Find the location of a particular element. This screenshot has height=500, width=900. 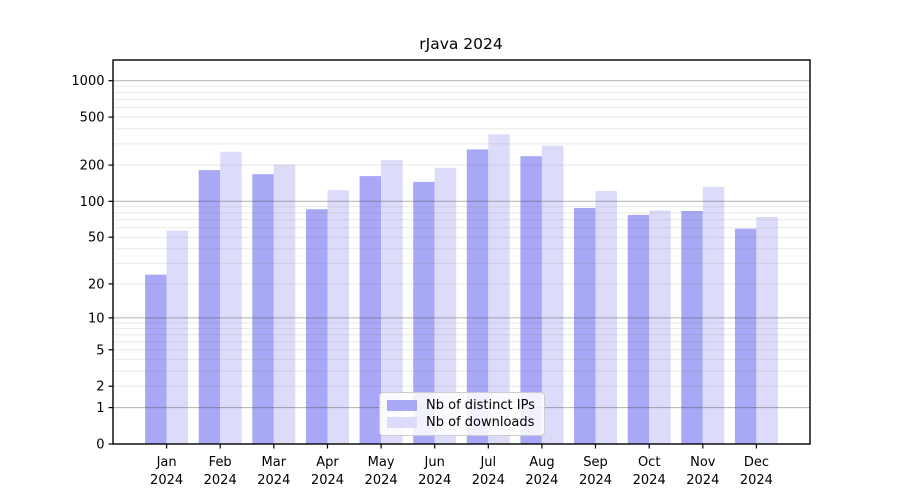

x-tick-label: Apr 2024 is located at coordinates (327, 471).